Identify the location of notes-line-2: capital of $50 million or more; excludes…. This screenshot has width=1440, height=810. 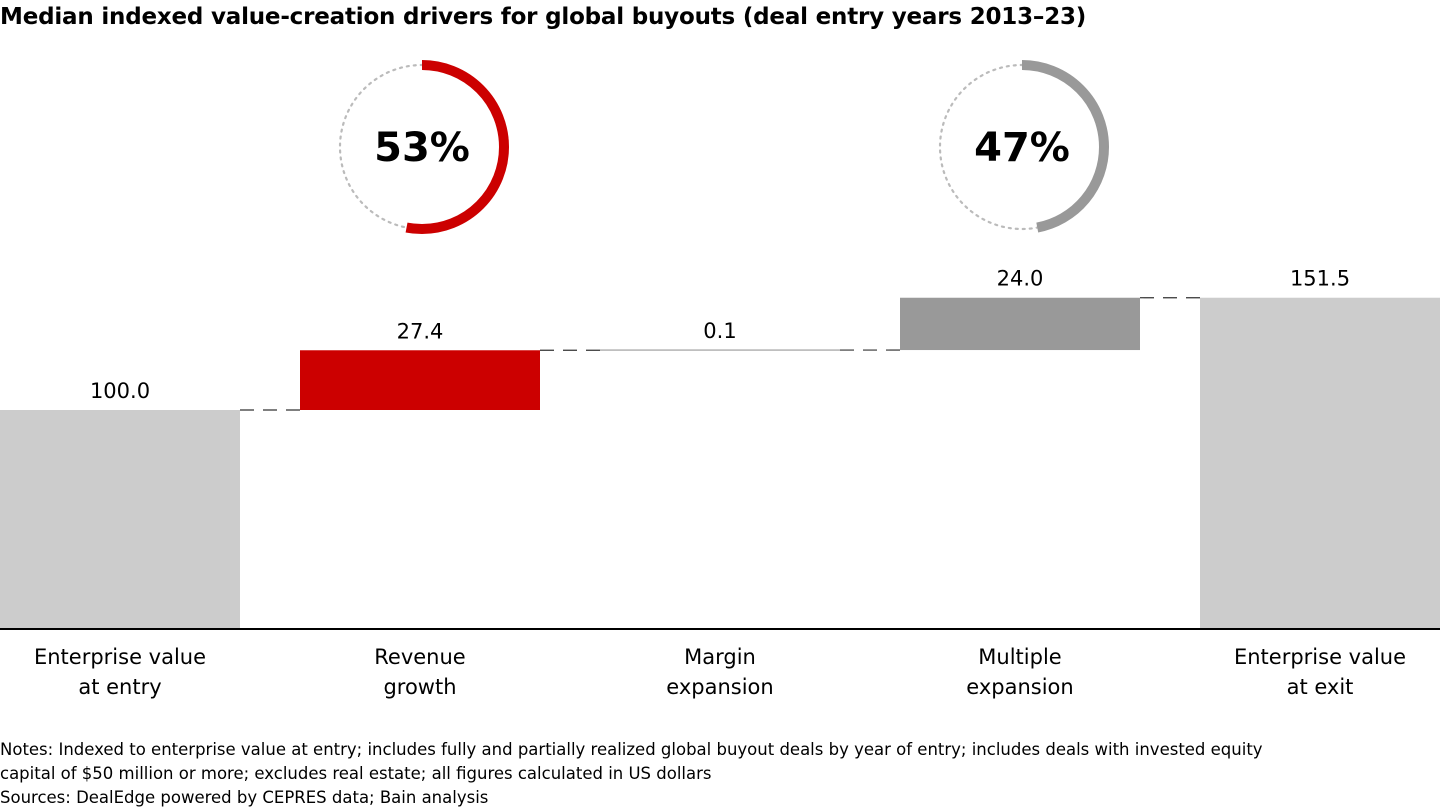
(356, 773).